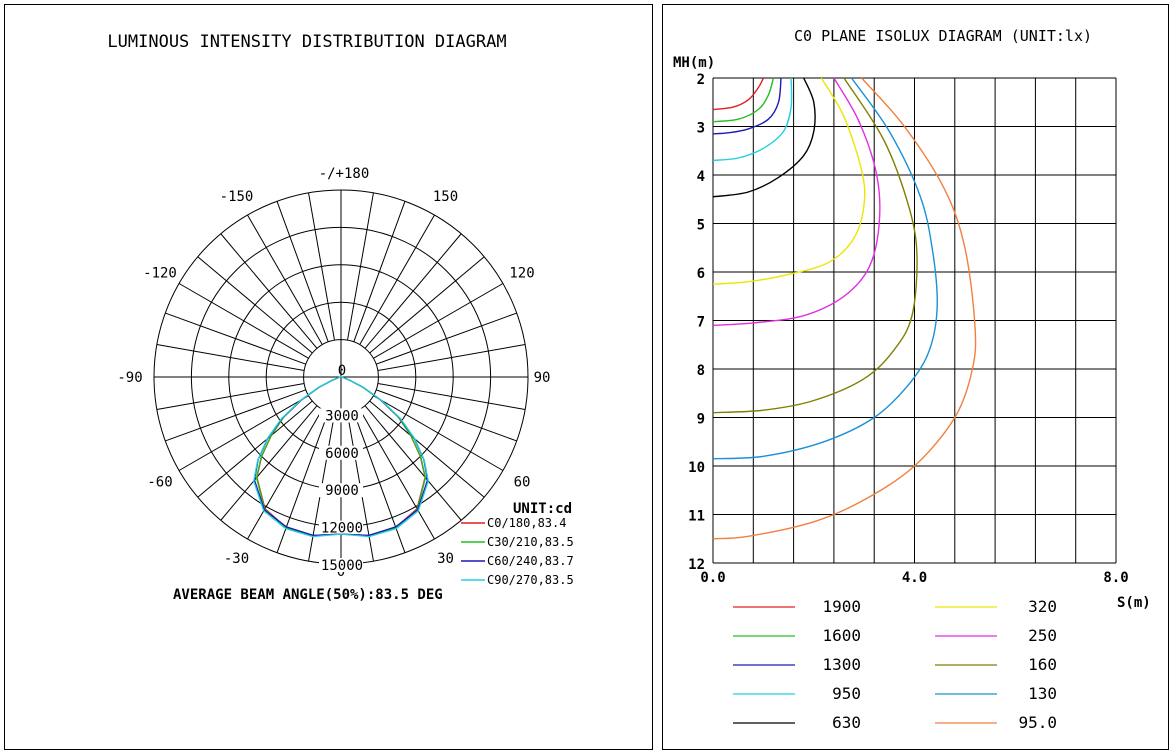 The width and height of the screenshot is (1172, 753). Describe the element at coordinates (445, 559) in the screenshot. I see `polar-angle-label: 30` at that location.